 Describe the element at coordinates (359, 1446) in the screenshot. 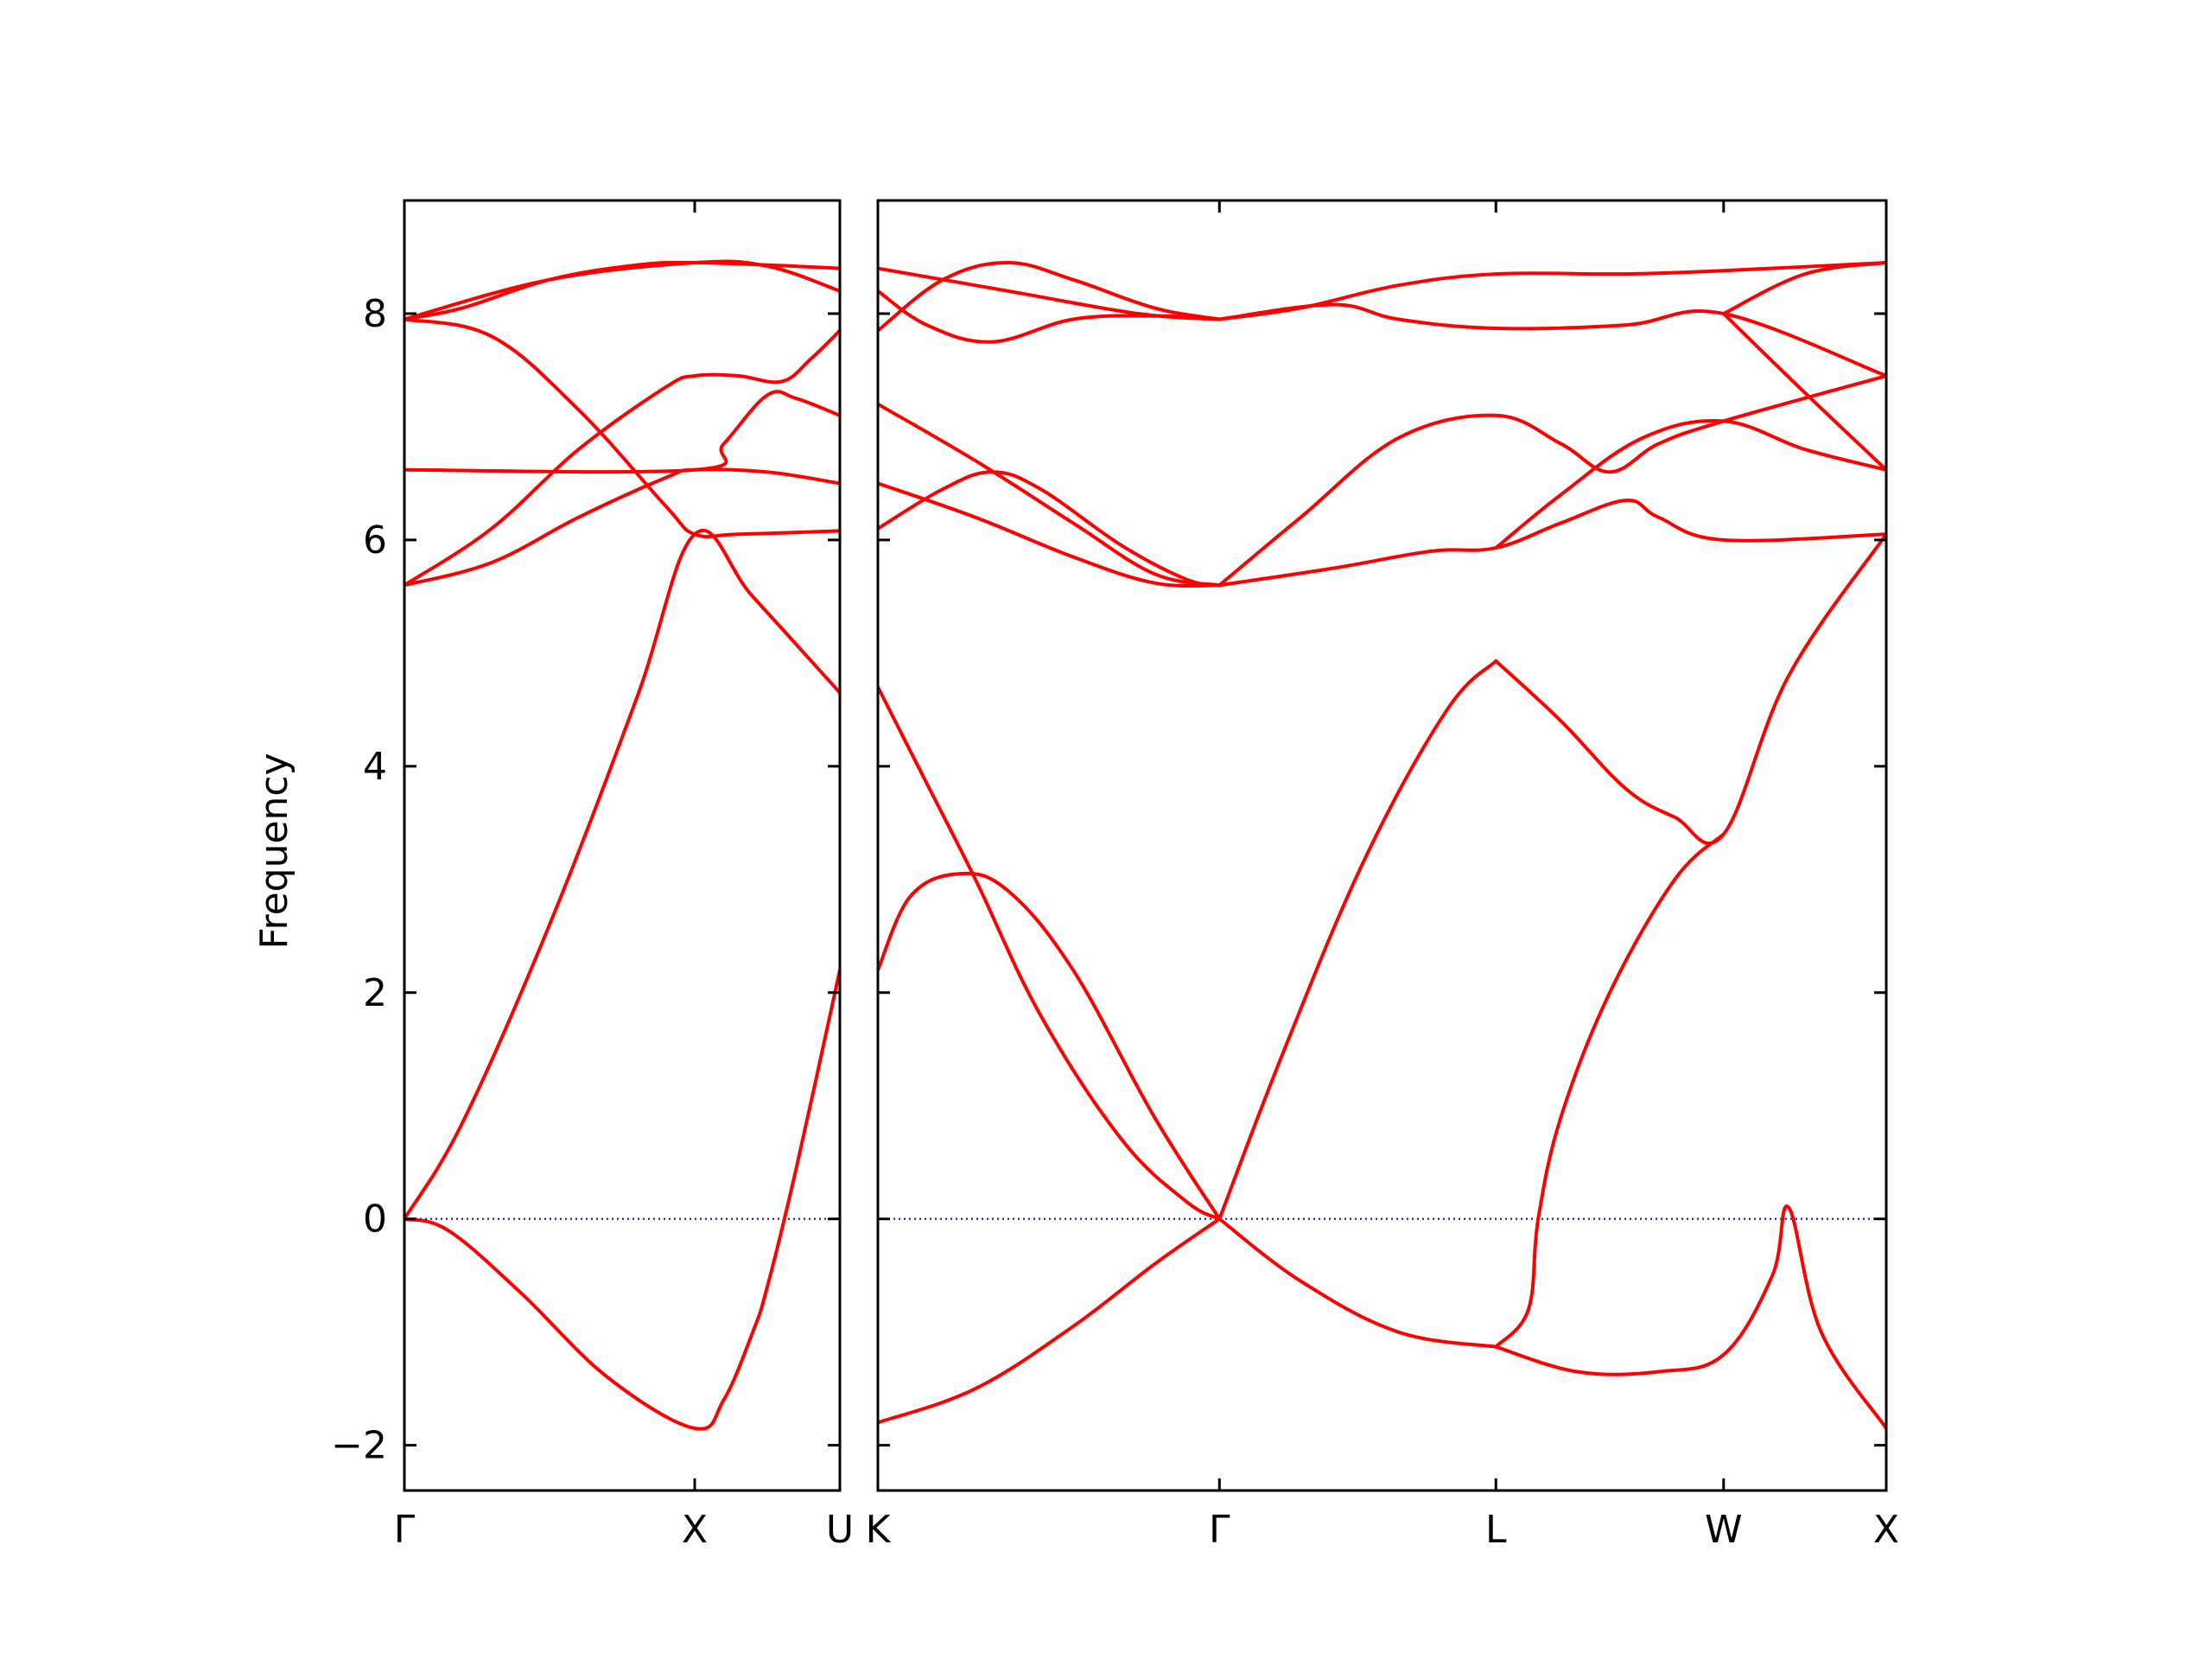

I see `y-tick-label: −2` at that location.